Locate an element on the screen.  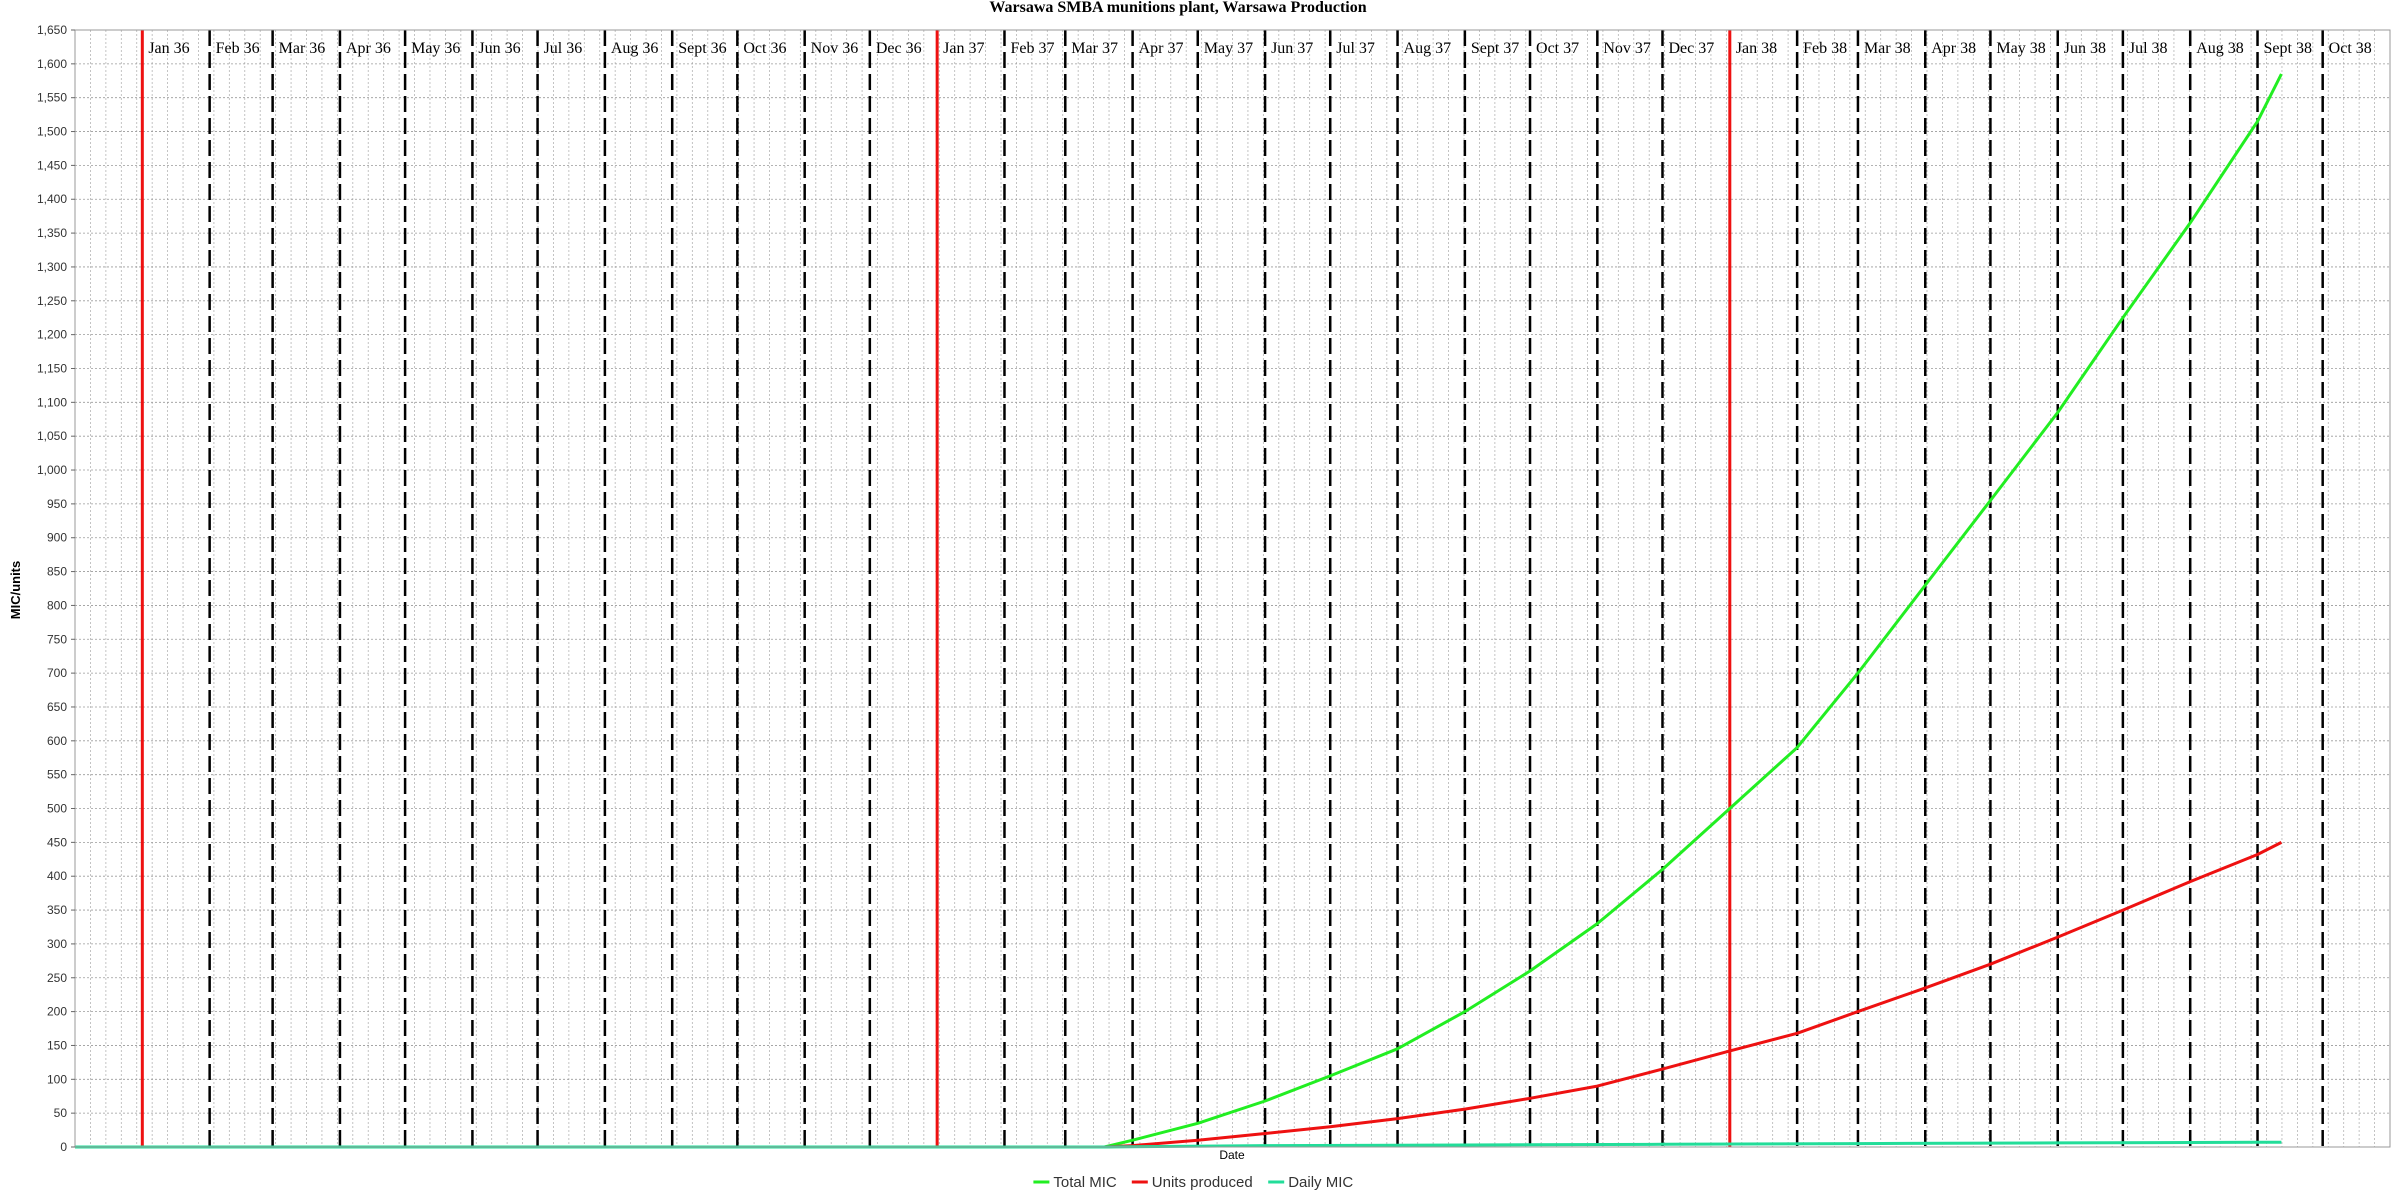
y-tick-label: 950 is located at coordinates (57, 504).